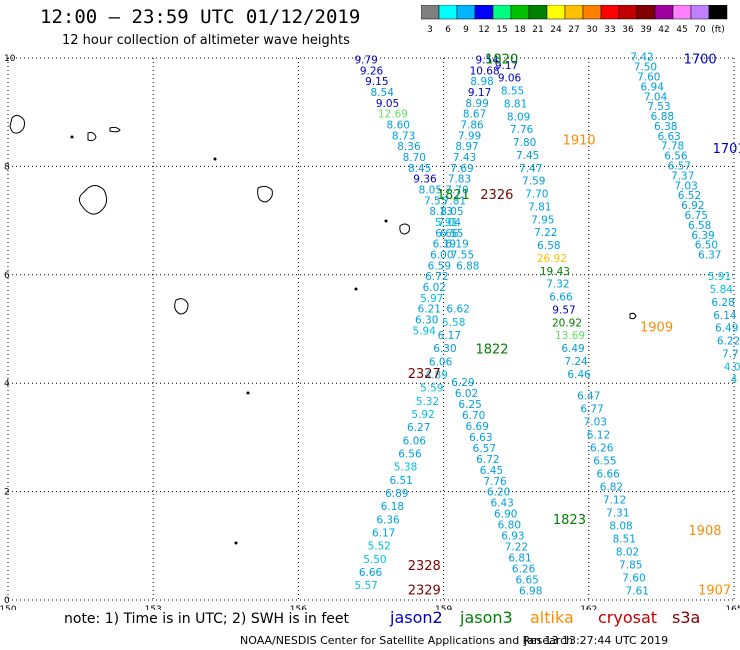 The height and width of the screenshot is (650, 740). What do you see at coordinates (512, 537) in the screenshot?
I see `wave-height-value: 6.93` at bounding box center [512, 537].